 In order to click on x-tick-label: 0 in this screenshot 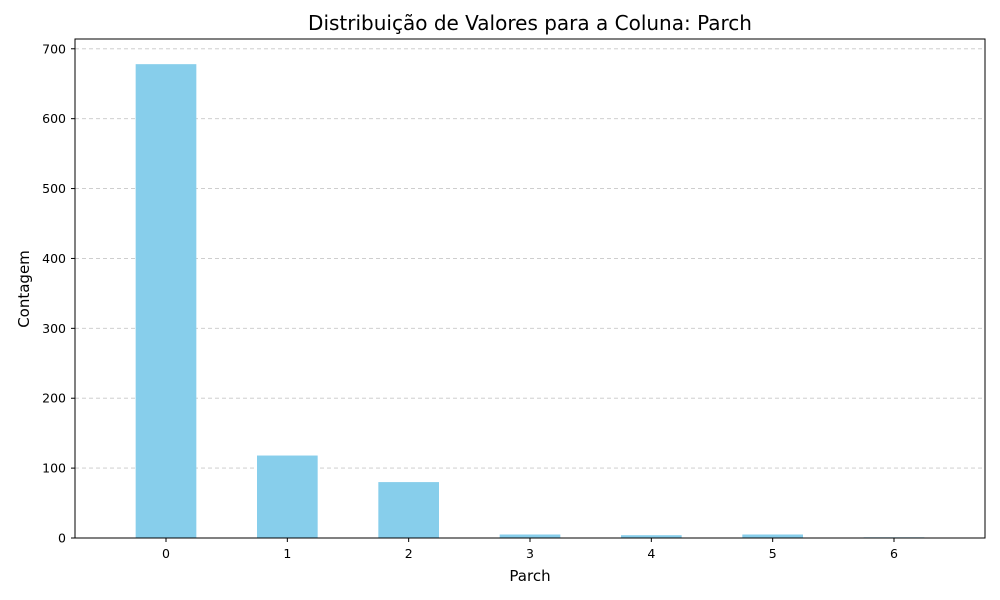, I will do `click(166, 553)`.